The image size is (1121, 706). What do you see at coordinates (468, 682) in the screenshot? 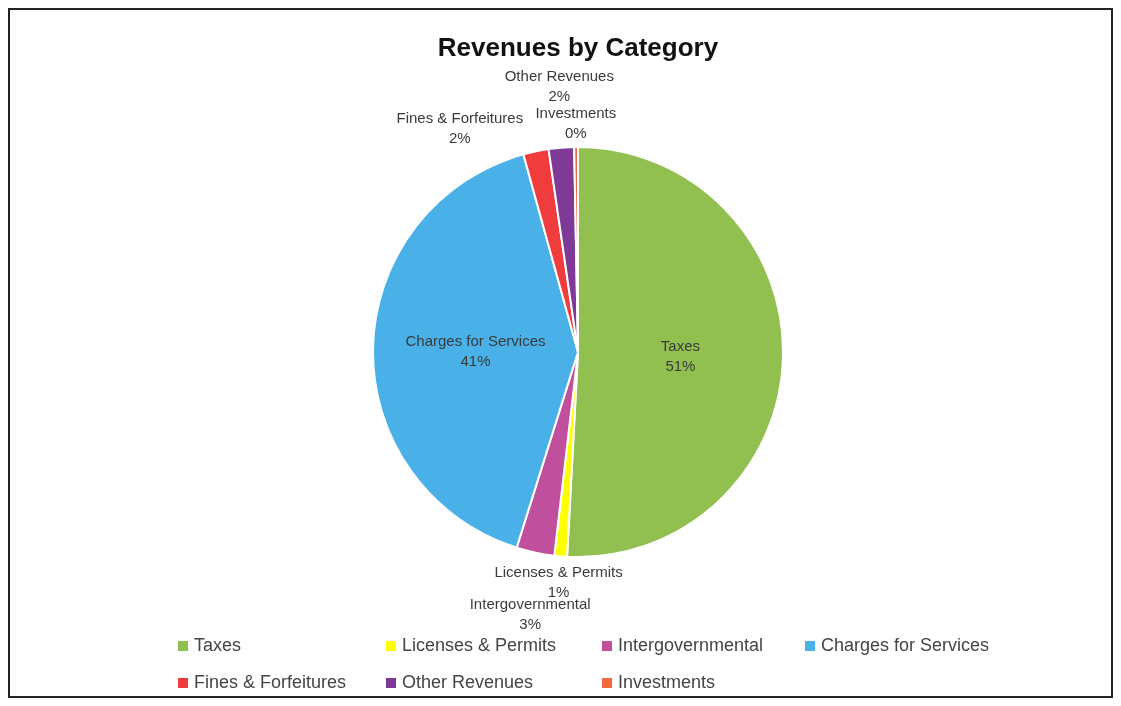
I see `legend-label: Other Revenues` at bounding box center [468, 682].